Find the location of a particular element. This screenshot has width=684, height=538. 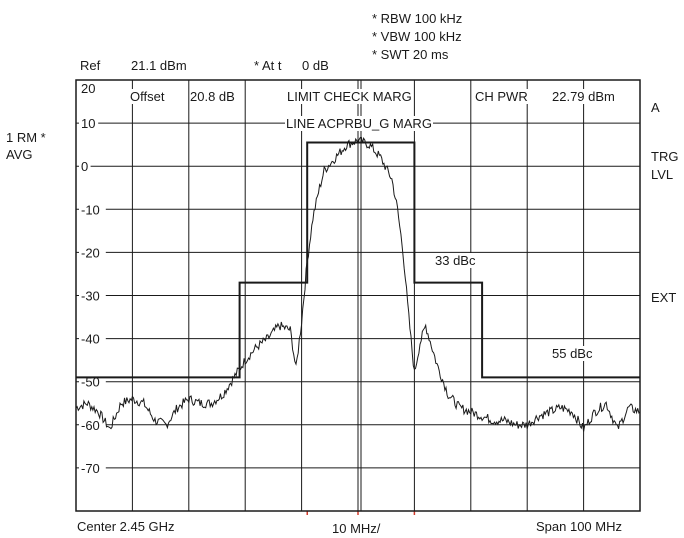

lvl-label: LVL is located at coordinates (662, 174).